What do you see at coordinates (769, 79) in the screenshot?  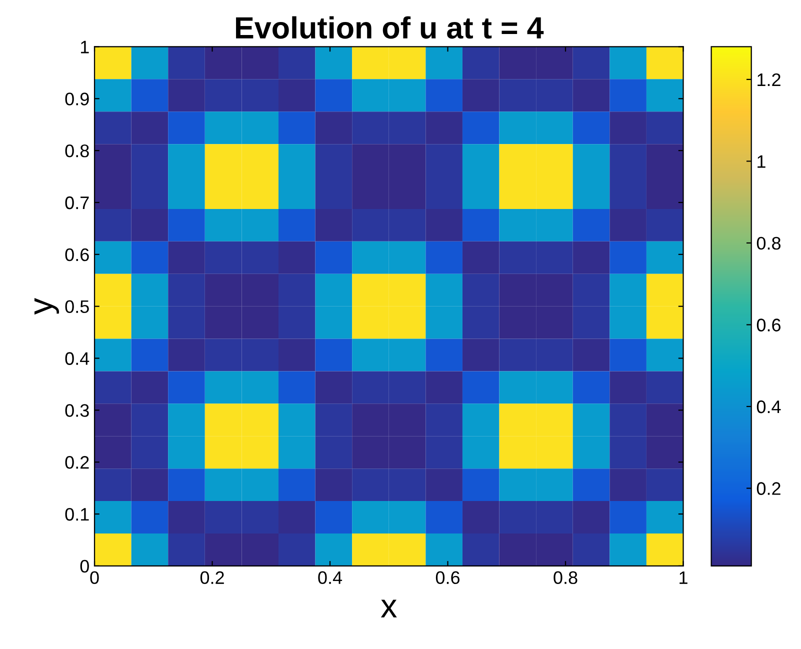 I see `color-bar-label: 1.2` at bounding box center [769, 79].